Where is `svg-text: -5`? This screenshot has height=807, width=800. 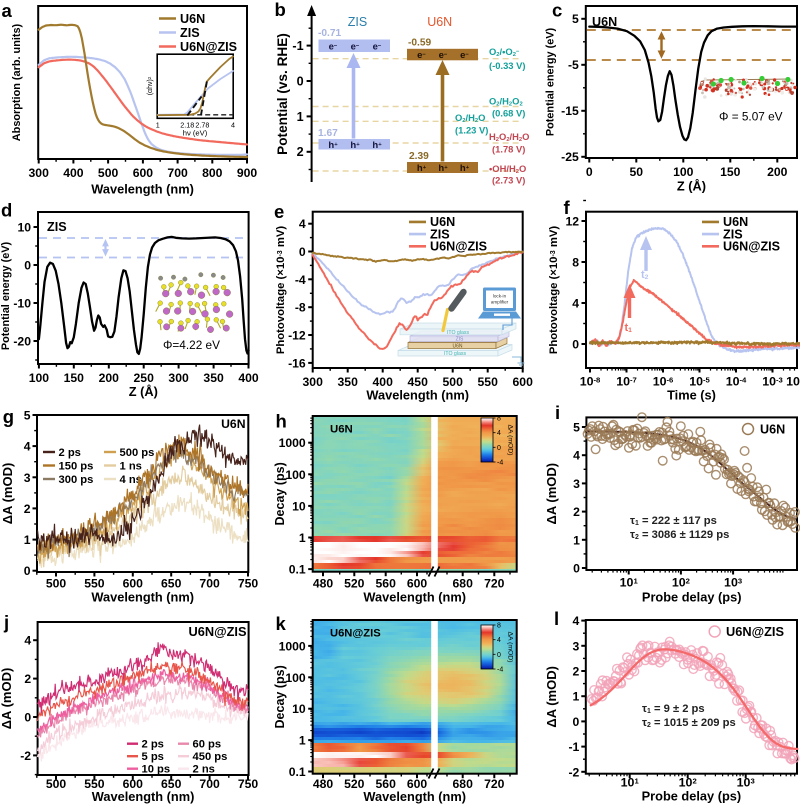
svg-text: -5 is located at coordinates (573, 65).